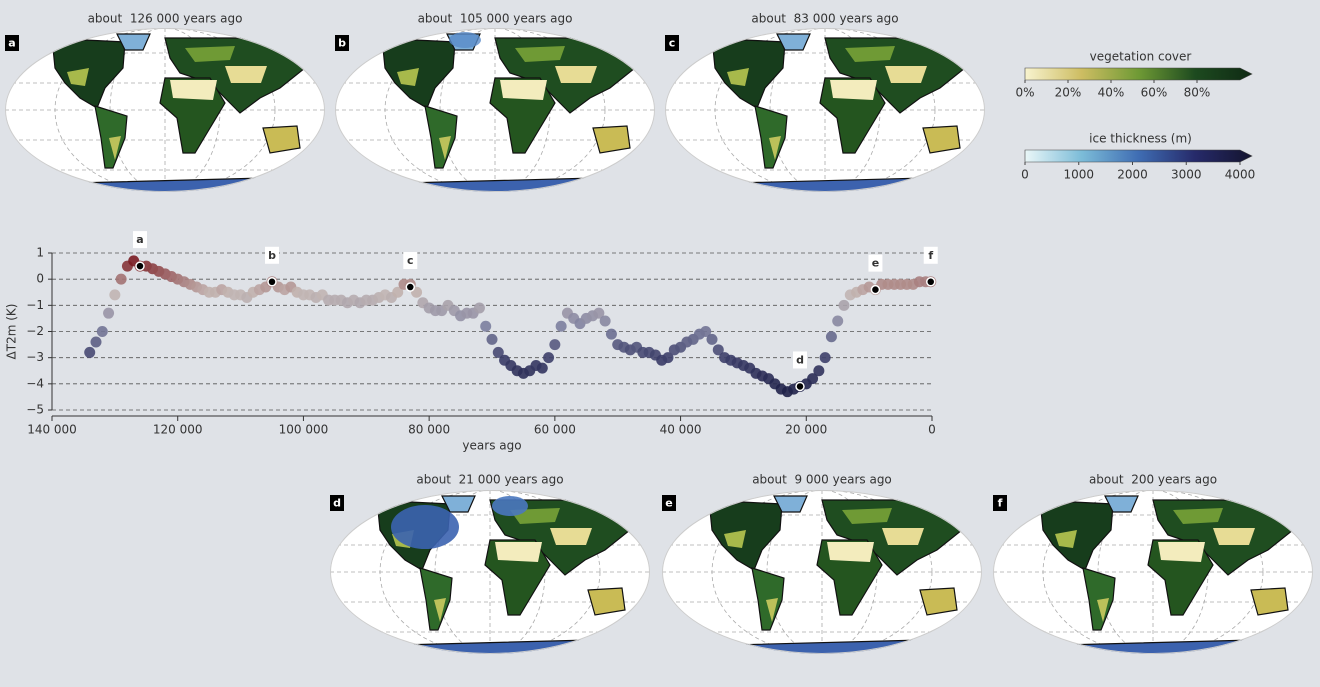  What do you see at coordinates (681, 430) in the screenshot?
I see `x-tick-label: 40 000` at bounding box center [681, 430].